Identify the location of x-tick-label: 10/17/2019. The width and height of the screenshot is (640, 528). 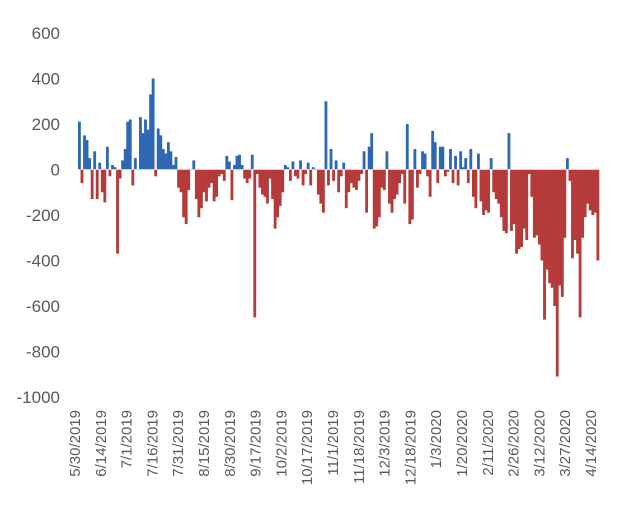
(307, 447).